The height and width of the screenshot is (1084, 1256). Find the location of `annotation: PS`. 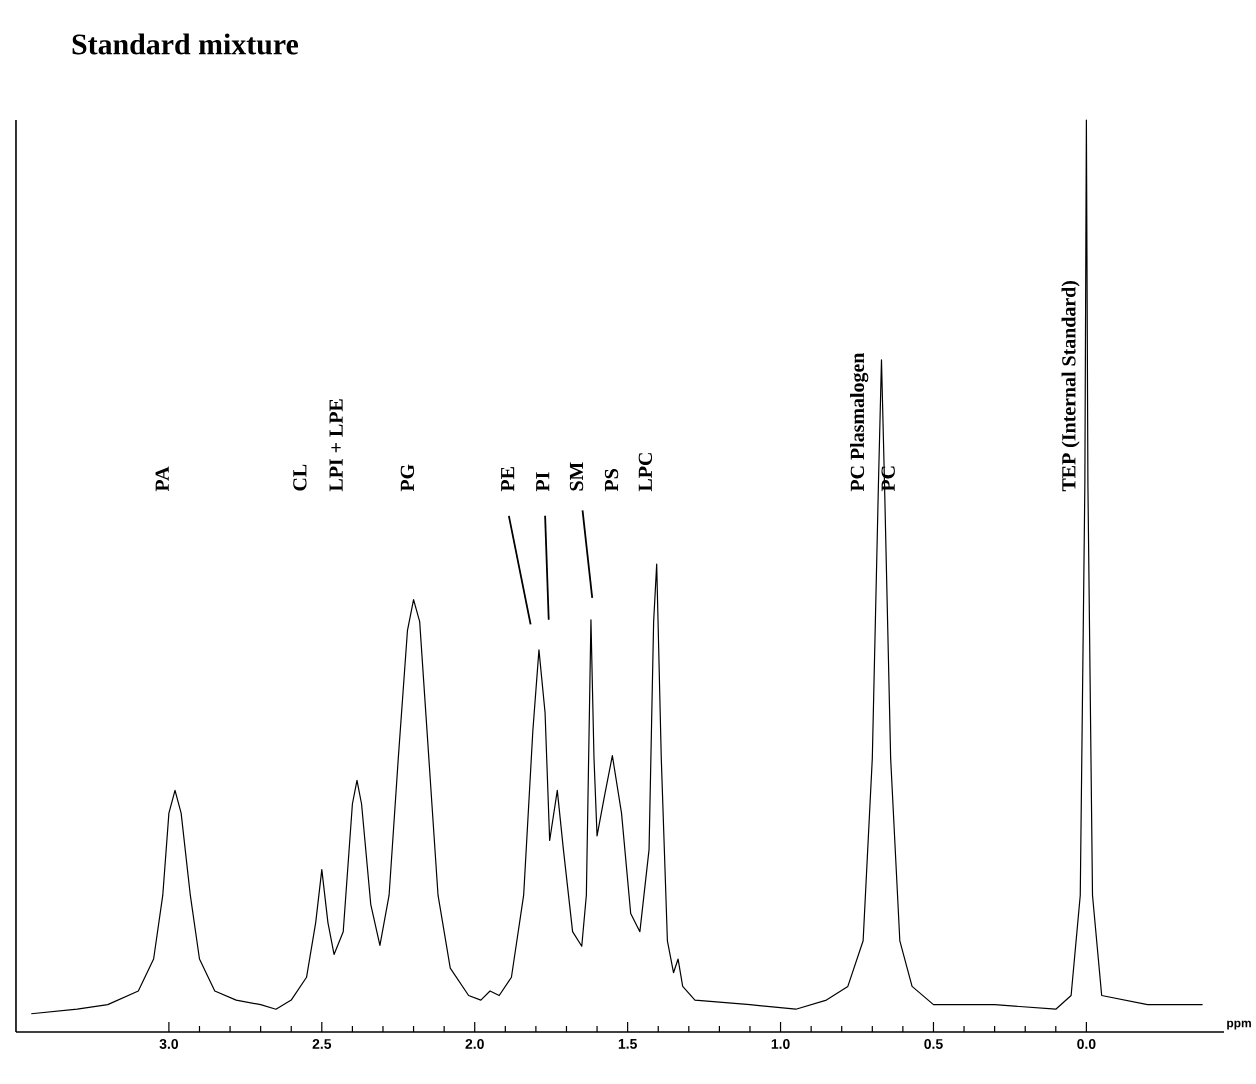

annotation: PS is located at coordinates (611, 480).